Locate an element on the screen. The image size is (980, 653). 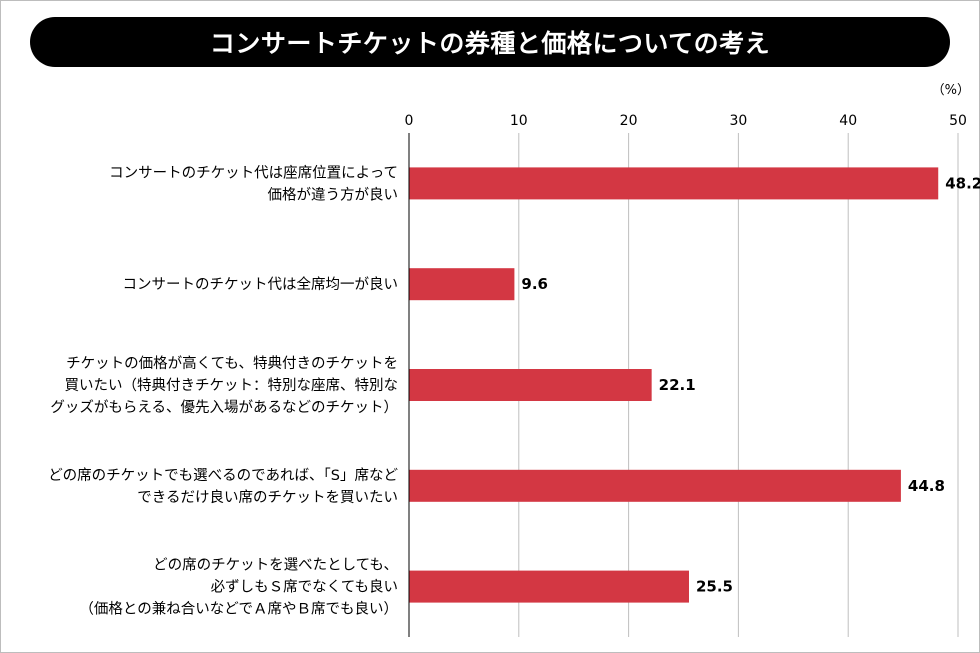
category-label-2: コンサートのチケット代は全席均一が良い is located at coordinates (261, 284).